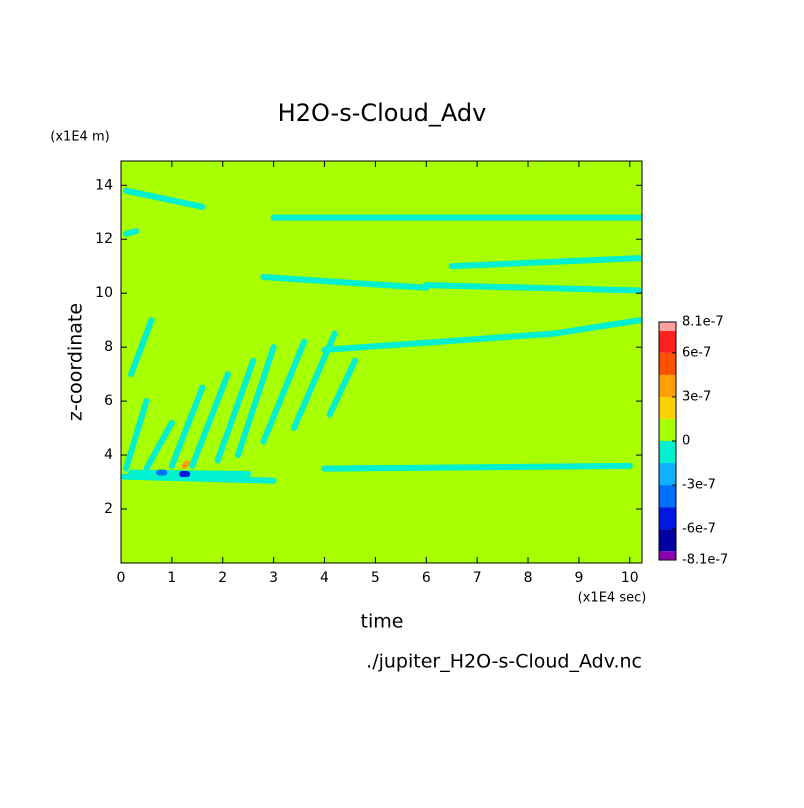  Describe the element at coordinates (108, 509) in the screenshot. I see `y-tick-label: 2` at that location.